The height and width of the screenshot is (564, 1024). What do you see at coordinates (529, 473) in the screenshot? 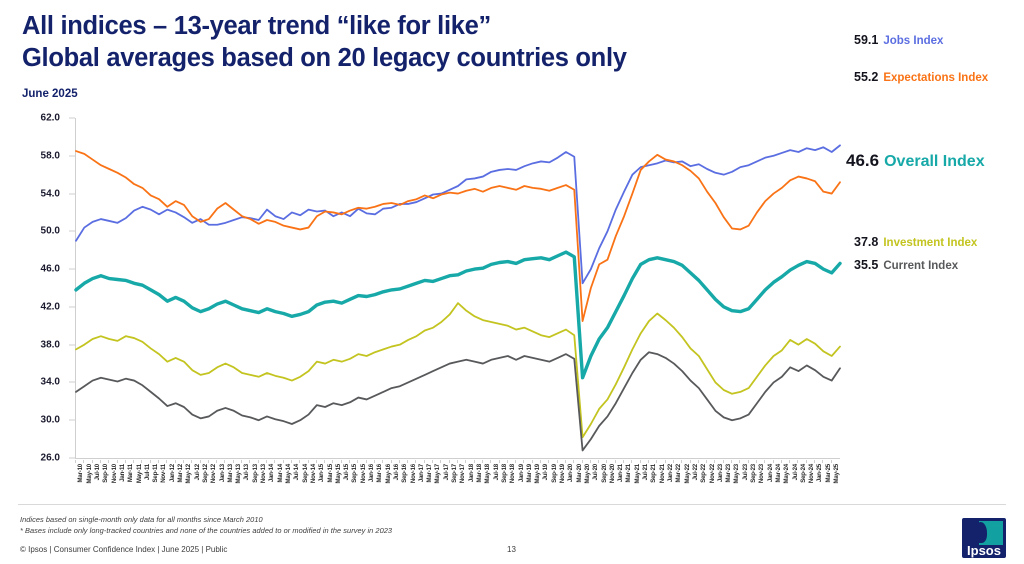
I see `x-axis-tick-label: Mar-19` at bounding box center [529, 473].